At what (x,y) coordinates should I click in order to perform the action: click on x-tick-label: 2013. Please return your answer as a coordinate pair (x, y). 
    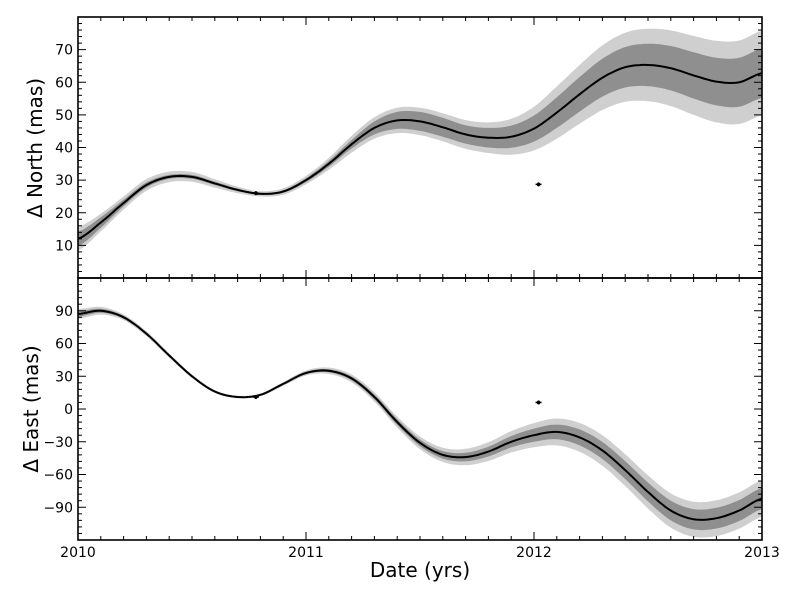
    Looking at the image, I should click on (762, 553).